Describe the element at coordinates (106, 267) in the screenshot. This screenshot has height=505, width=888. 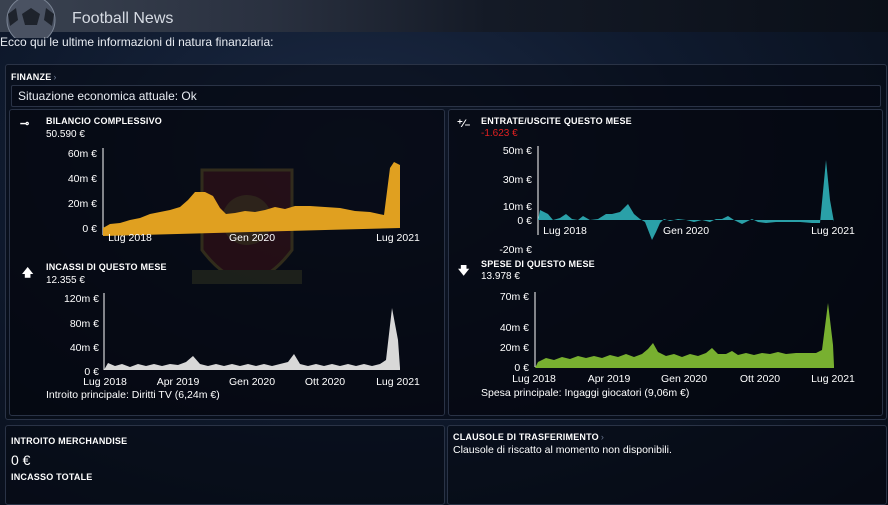
I see `incassi-title: INCASSI DI QUESTO MESE` at that location.